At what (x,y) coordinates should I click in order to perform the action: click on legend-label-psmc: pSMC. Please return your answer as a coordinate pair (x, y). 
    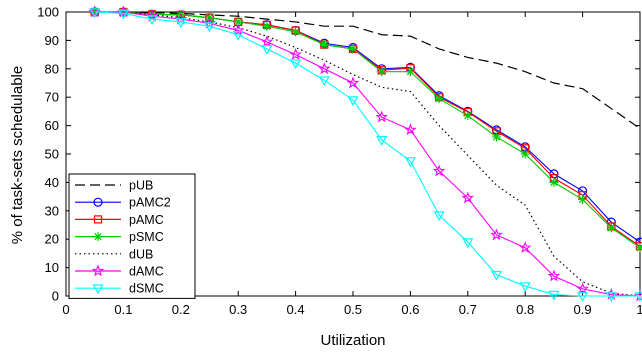
    Looking at the image, I should click on (146, 237).